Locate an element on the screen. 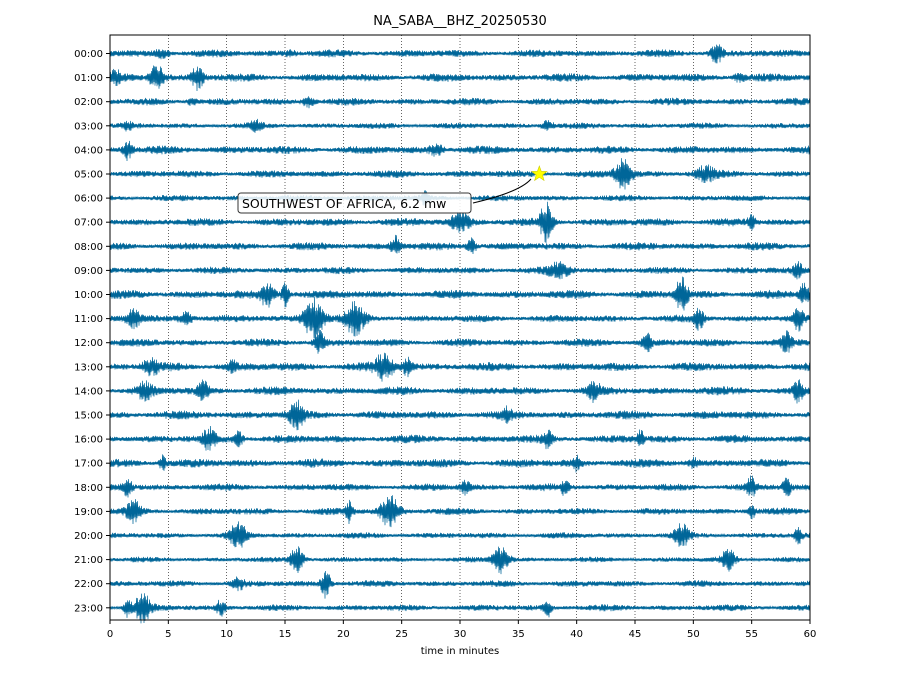  x-tick-label: 50 is located at coordinates (693, 634).